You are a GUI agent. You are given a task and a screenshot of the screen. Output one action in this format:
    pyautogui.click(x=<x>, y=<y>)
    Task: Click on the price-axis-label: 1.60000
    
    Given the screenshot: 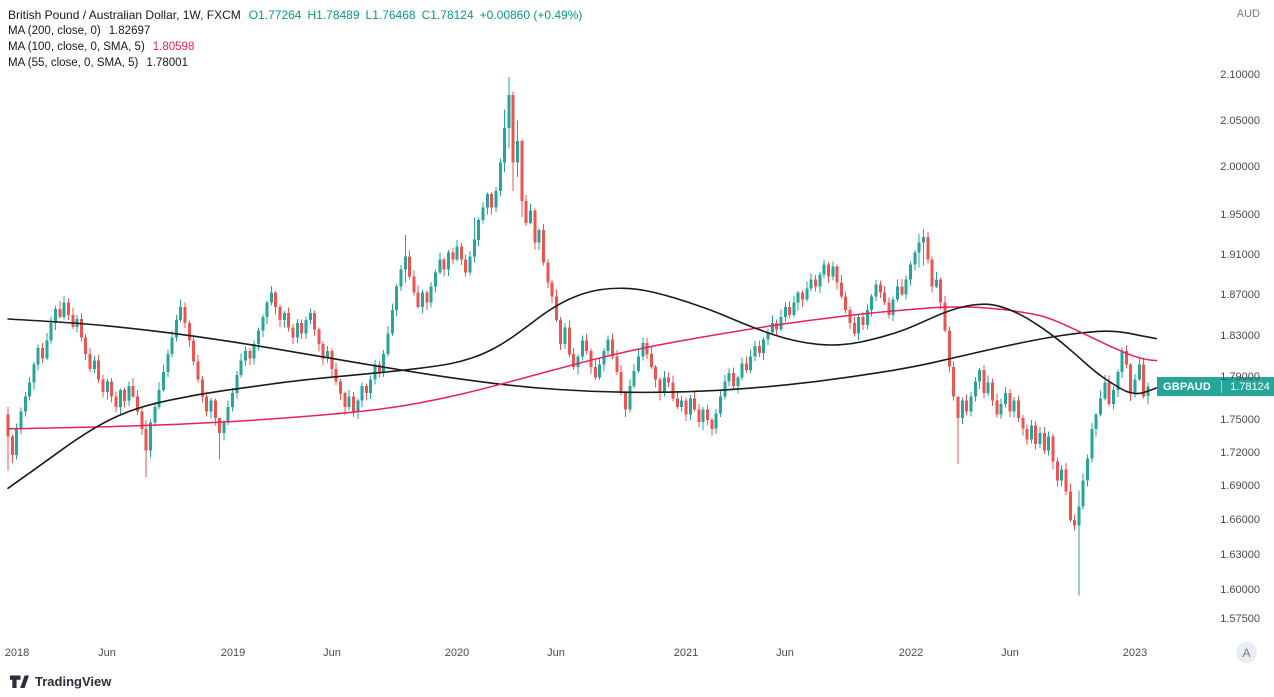 What is the action you would take?
    pyautogui.click(x=1240, y=590)
    